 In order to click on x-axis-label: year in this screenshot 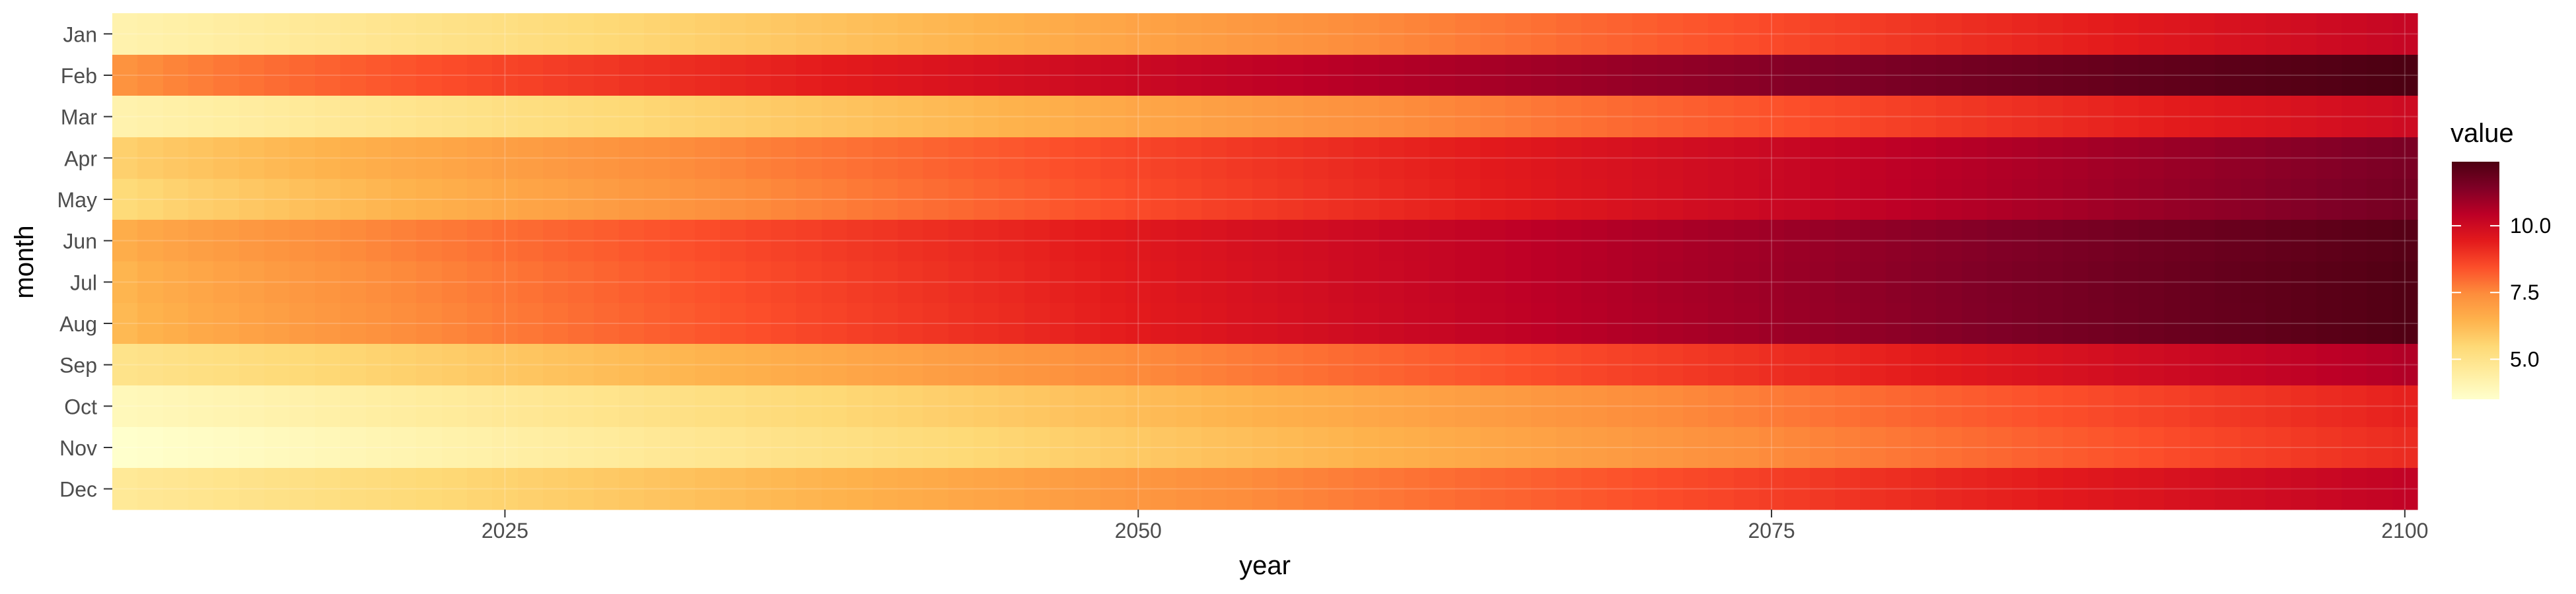, I will do `click(1265, 565)`.